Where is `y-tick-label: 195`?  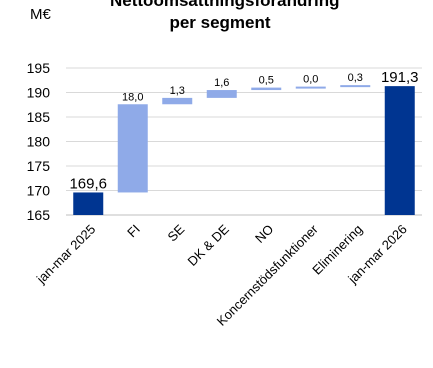
y-tick-label: 195 is located at coordinates (39, 68).